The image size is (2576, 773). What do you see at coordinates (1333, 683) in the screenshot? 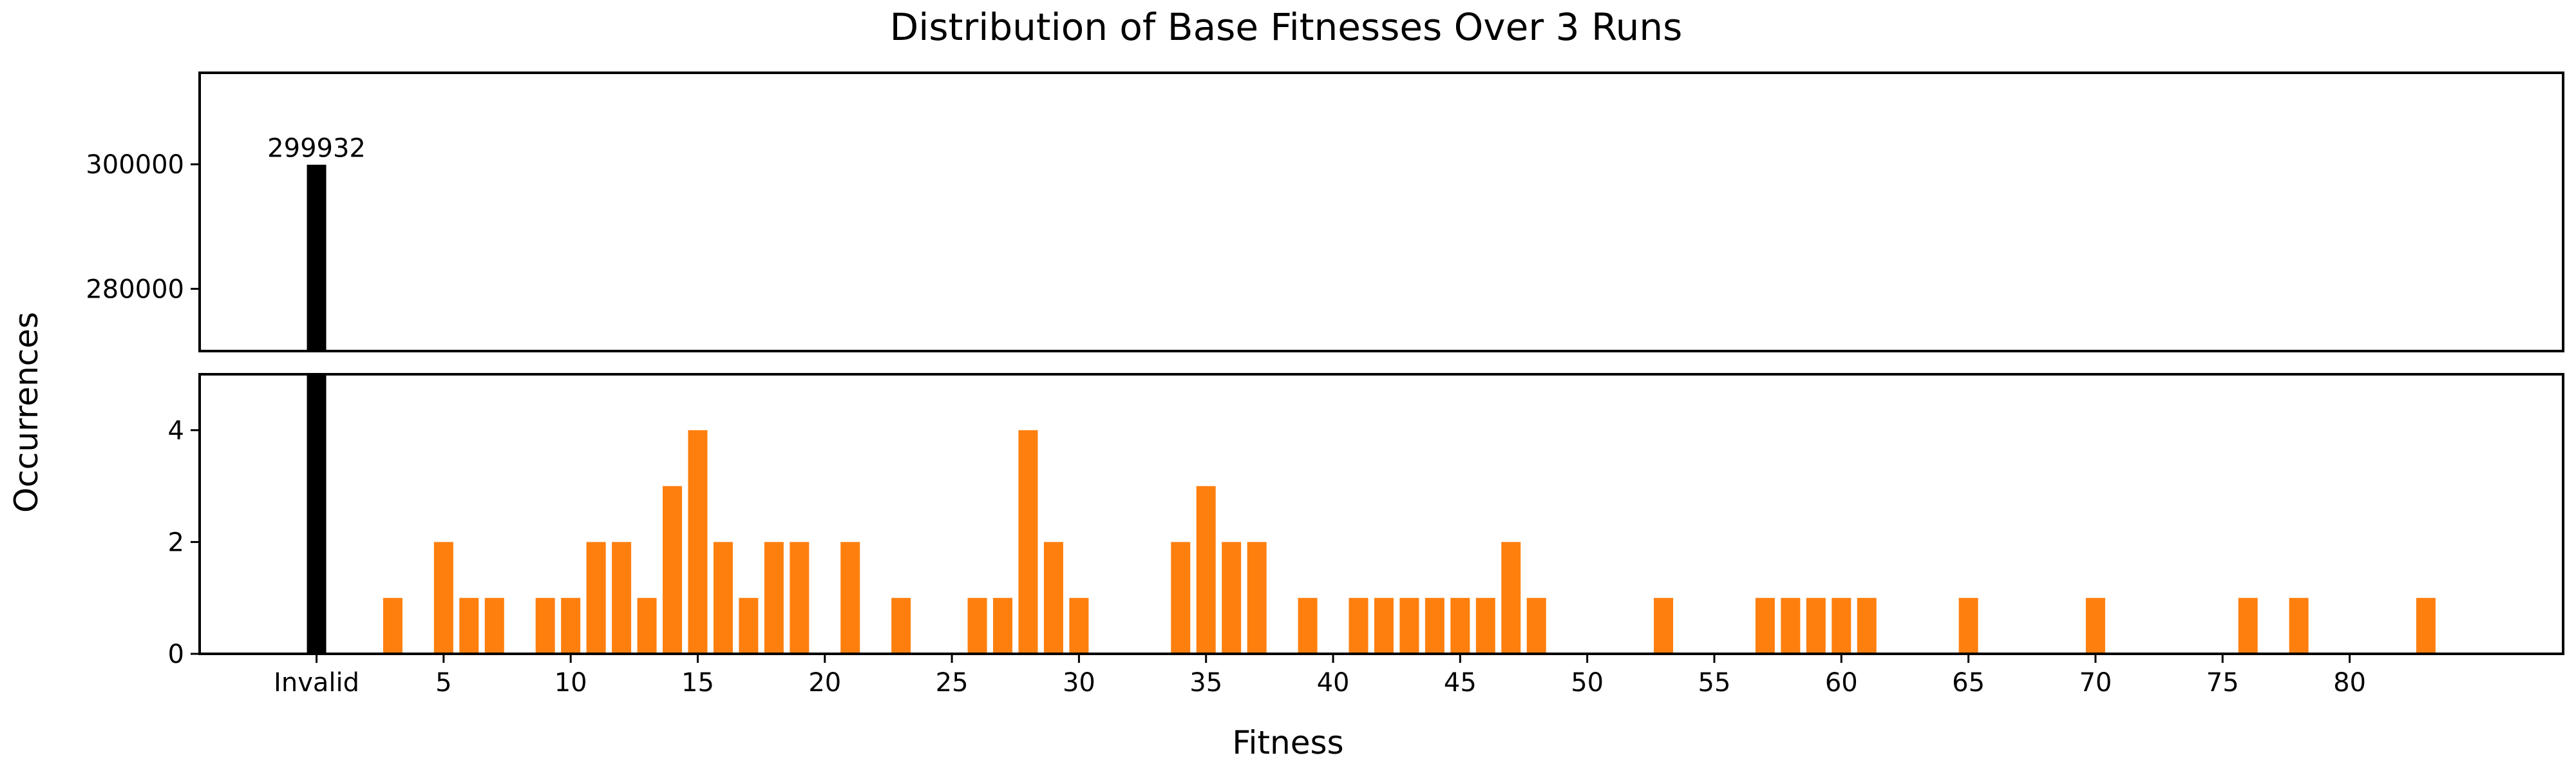
I see `x-tick-label: 40` at bounding box center [1333, 683].